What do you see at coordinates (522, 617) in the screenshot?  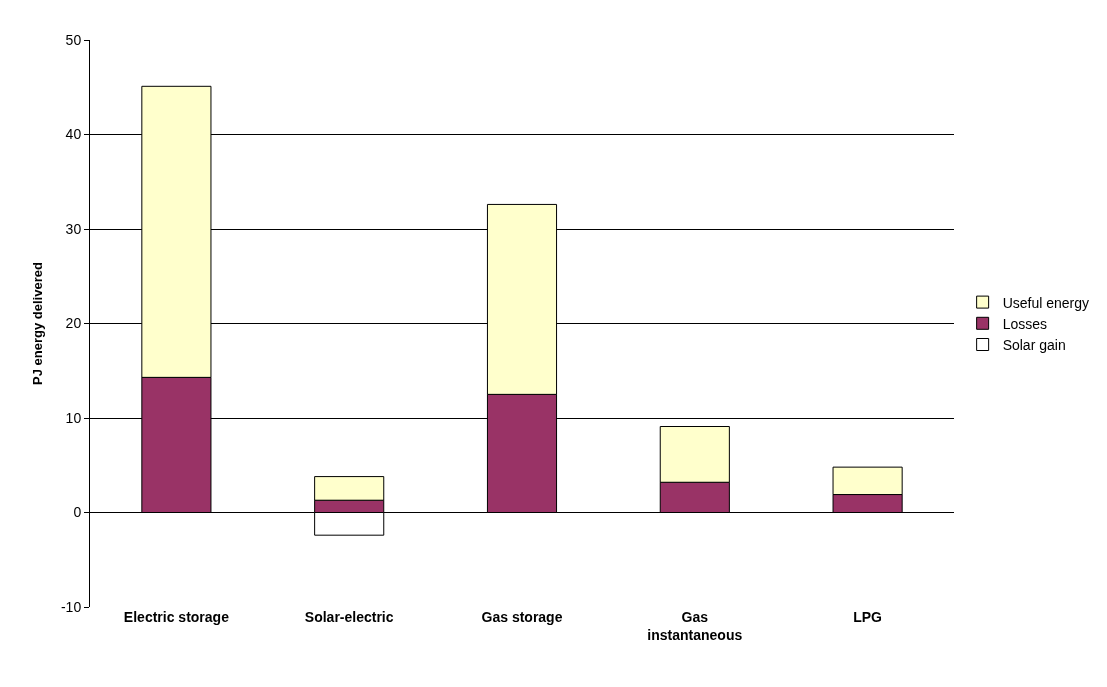 I see `x-tick-label: Gas storage` at bounding box center [522, 617].